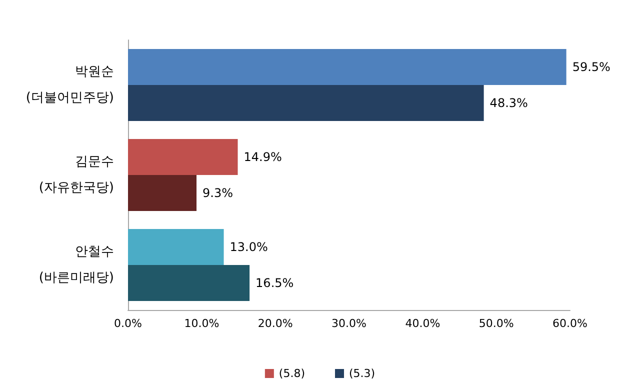  Describe the element at coordinates (509, 103) in the screenshot. I see `data-label: 48.3%` at that location.